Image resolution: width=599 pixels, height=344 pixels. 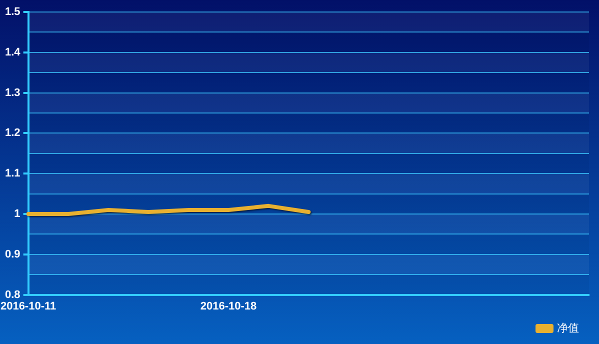 What do you see at coordinates (12, 254) in the screenshot?
I see `y-tick-label: 0.9` at bounding box center [12, 254].